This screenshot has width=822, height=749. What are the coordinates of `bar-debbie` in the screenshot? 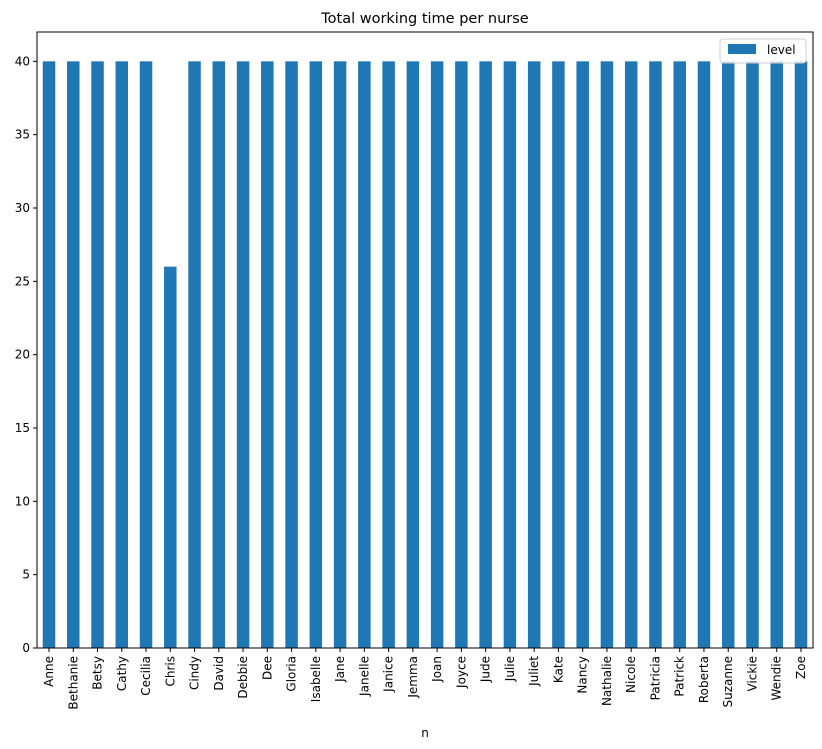 It's located at (243, 355).